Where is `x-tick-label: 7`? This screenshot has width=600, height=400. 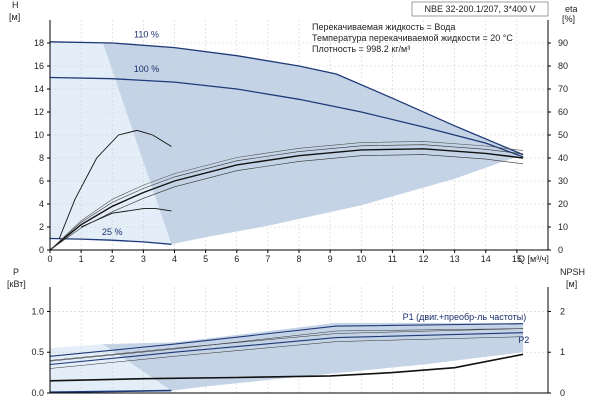
x-tick-label: 7 is located at coordinates (267, 259).